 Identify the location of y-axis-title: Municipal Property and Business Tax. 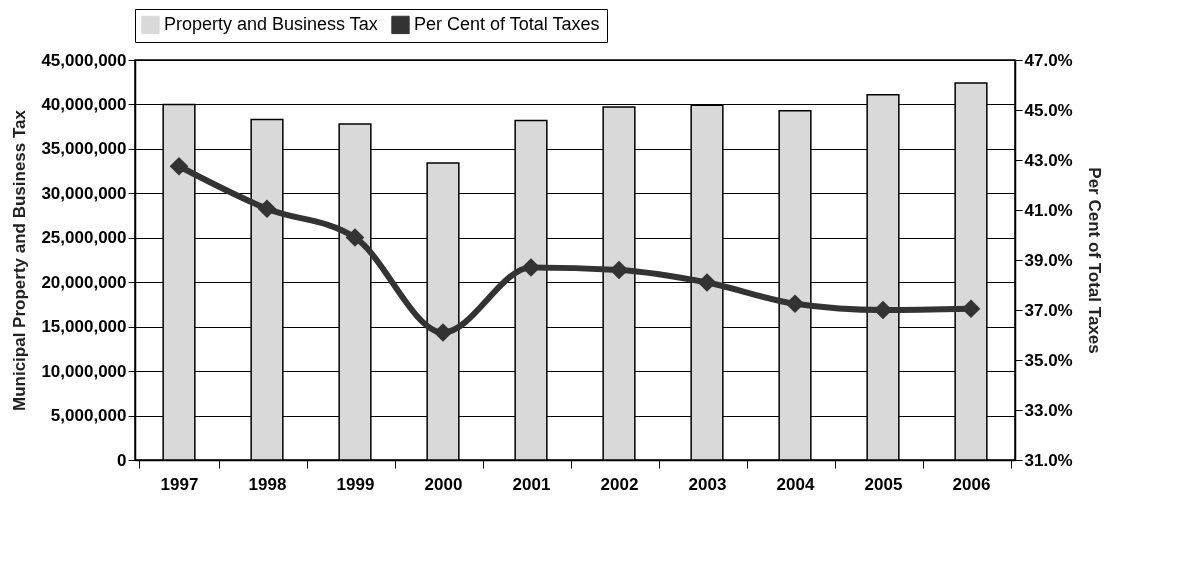
(20, 260).